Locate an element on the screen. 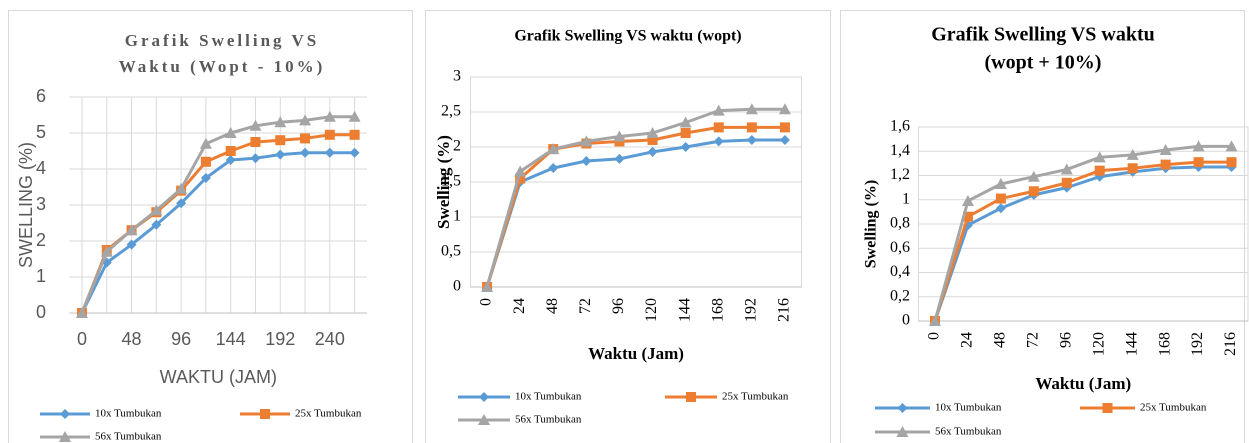 Image resolution: width=1249 pixels, height=443 pixels. y-tick-label: 6 is located at coordinates (41, 96).